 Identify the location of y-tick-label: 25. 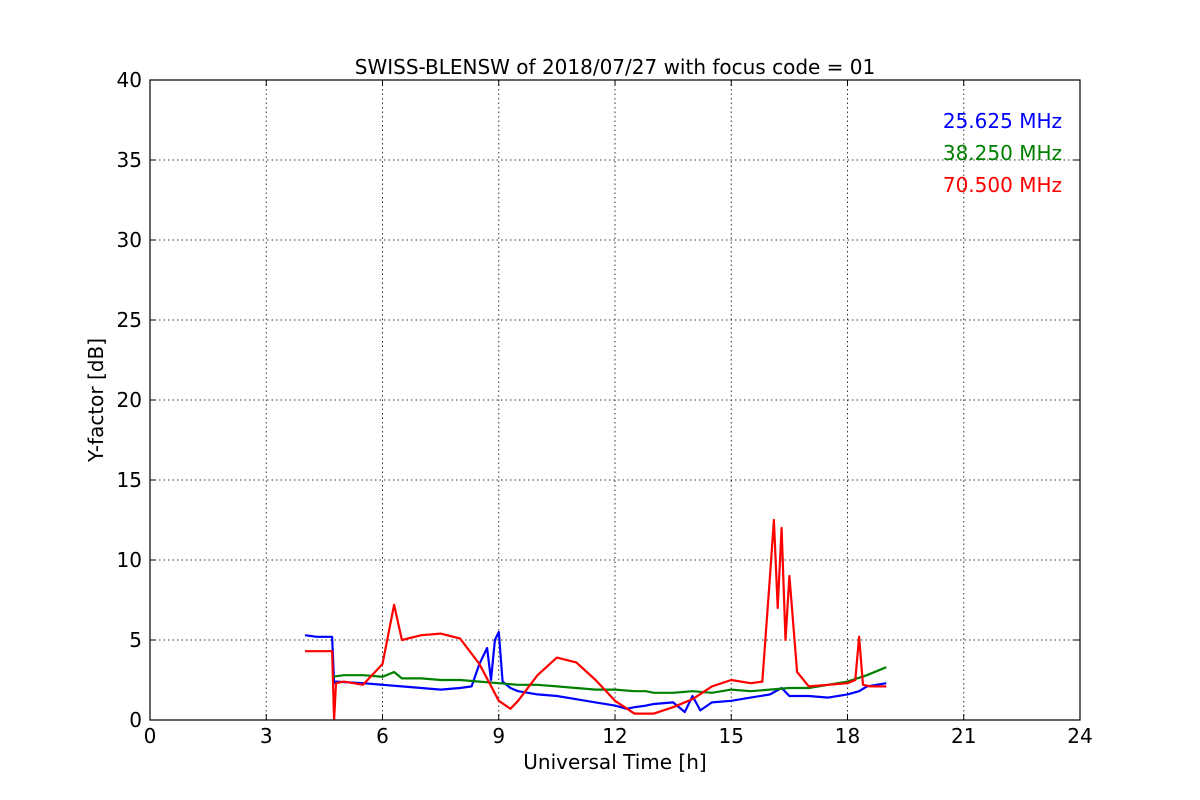
(129, 320).